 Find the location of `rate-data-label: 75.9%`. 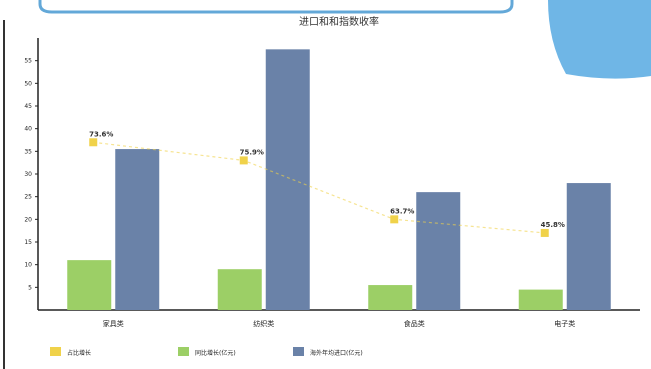

rate-data-label: 75.9% is located at coordinates (252, 152).